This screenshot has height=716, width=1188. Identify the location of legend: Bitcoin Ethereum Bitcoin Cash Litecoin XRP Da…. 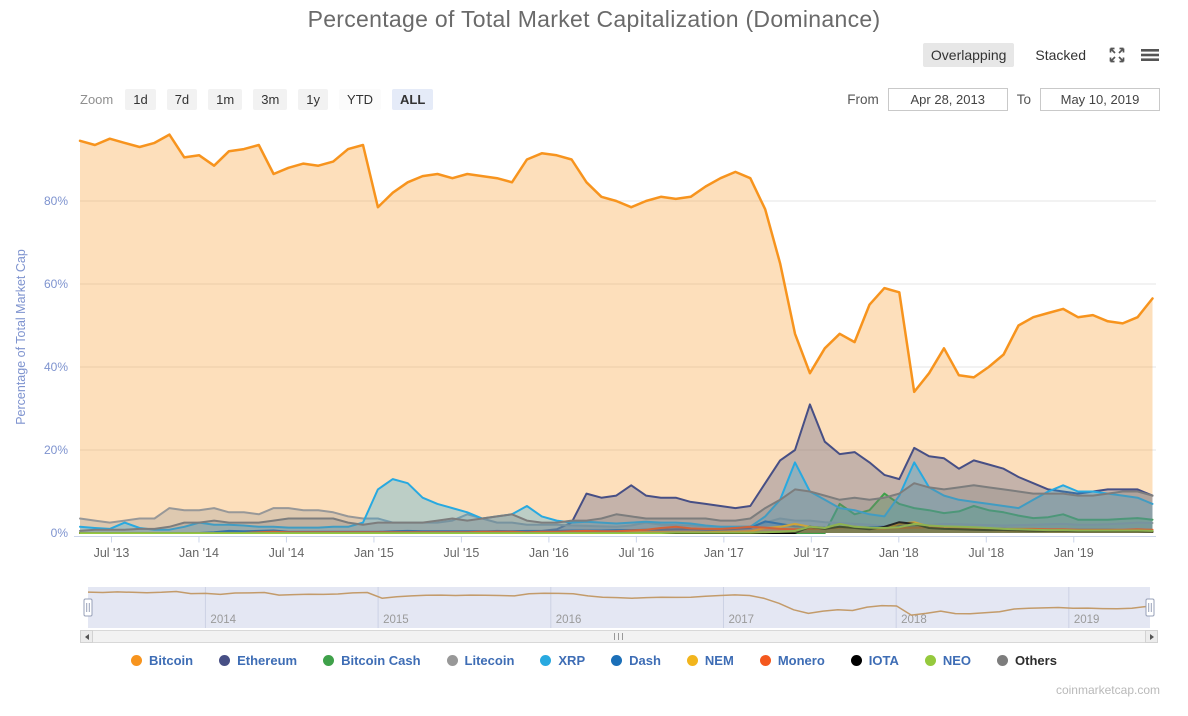
(594, 660).